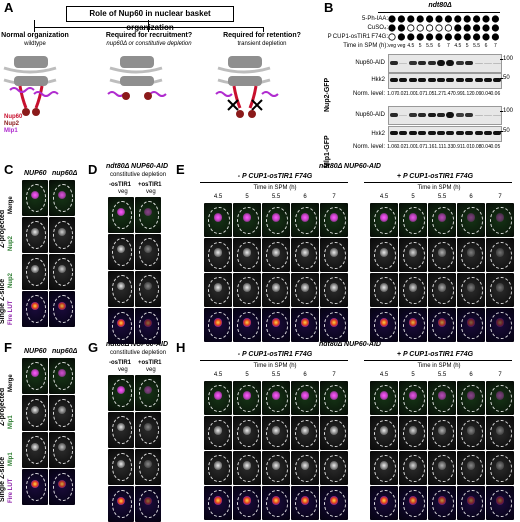 This screenshot has width=520, height=522. I want to click on panel-d-col1: -osTIR1, so click(120, 185).